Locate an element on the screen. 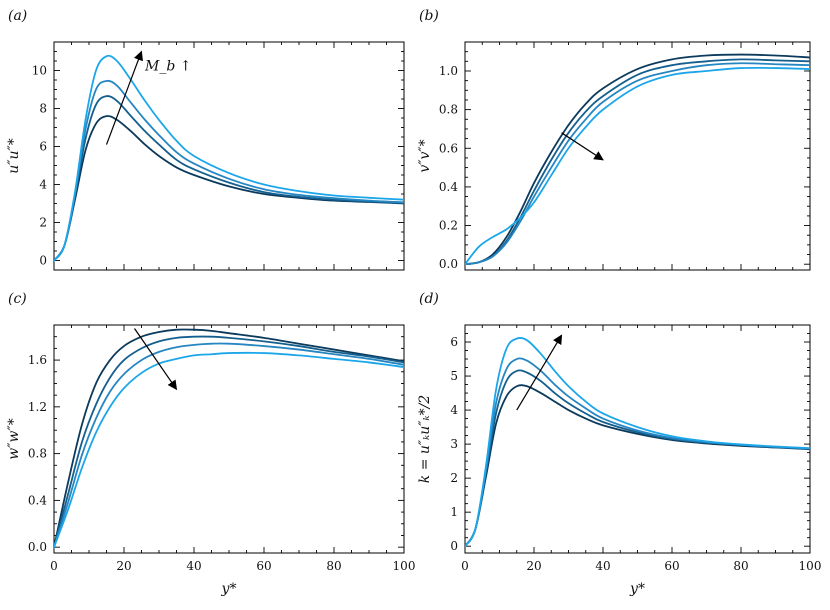  panel-letter: (d) is located at coordinates (429, 299).